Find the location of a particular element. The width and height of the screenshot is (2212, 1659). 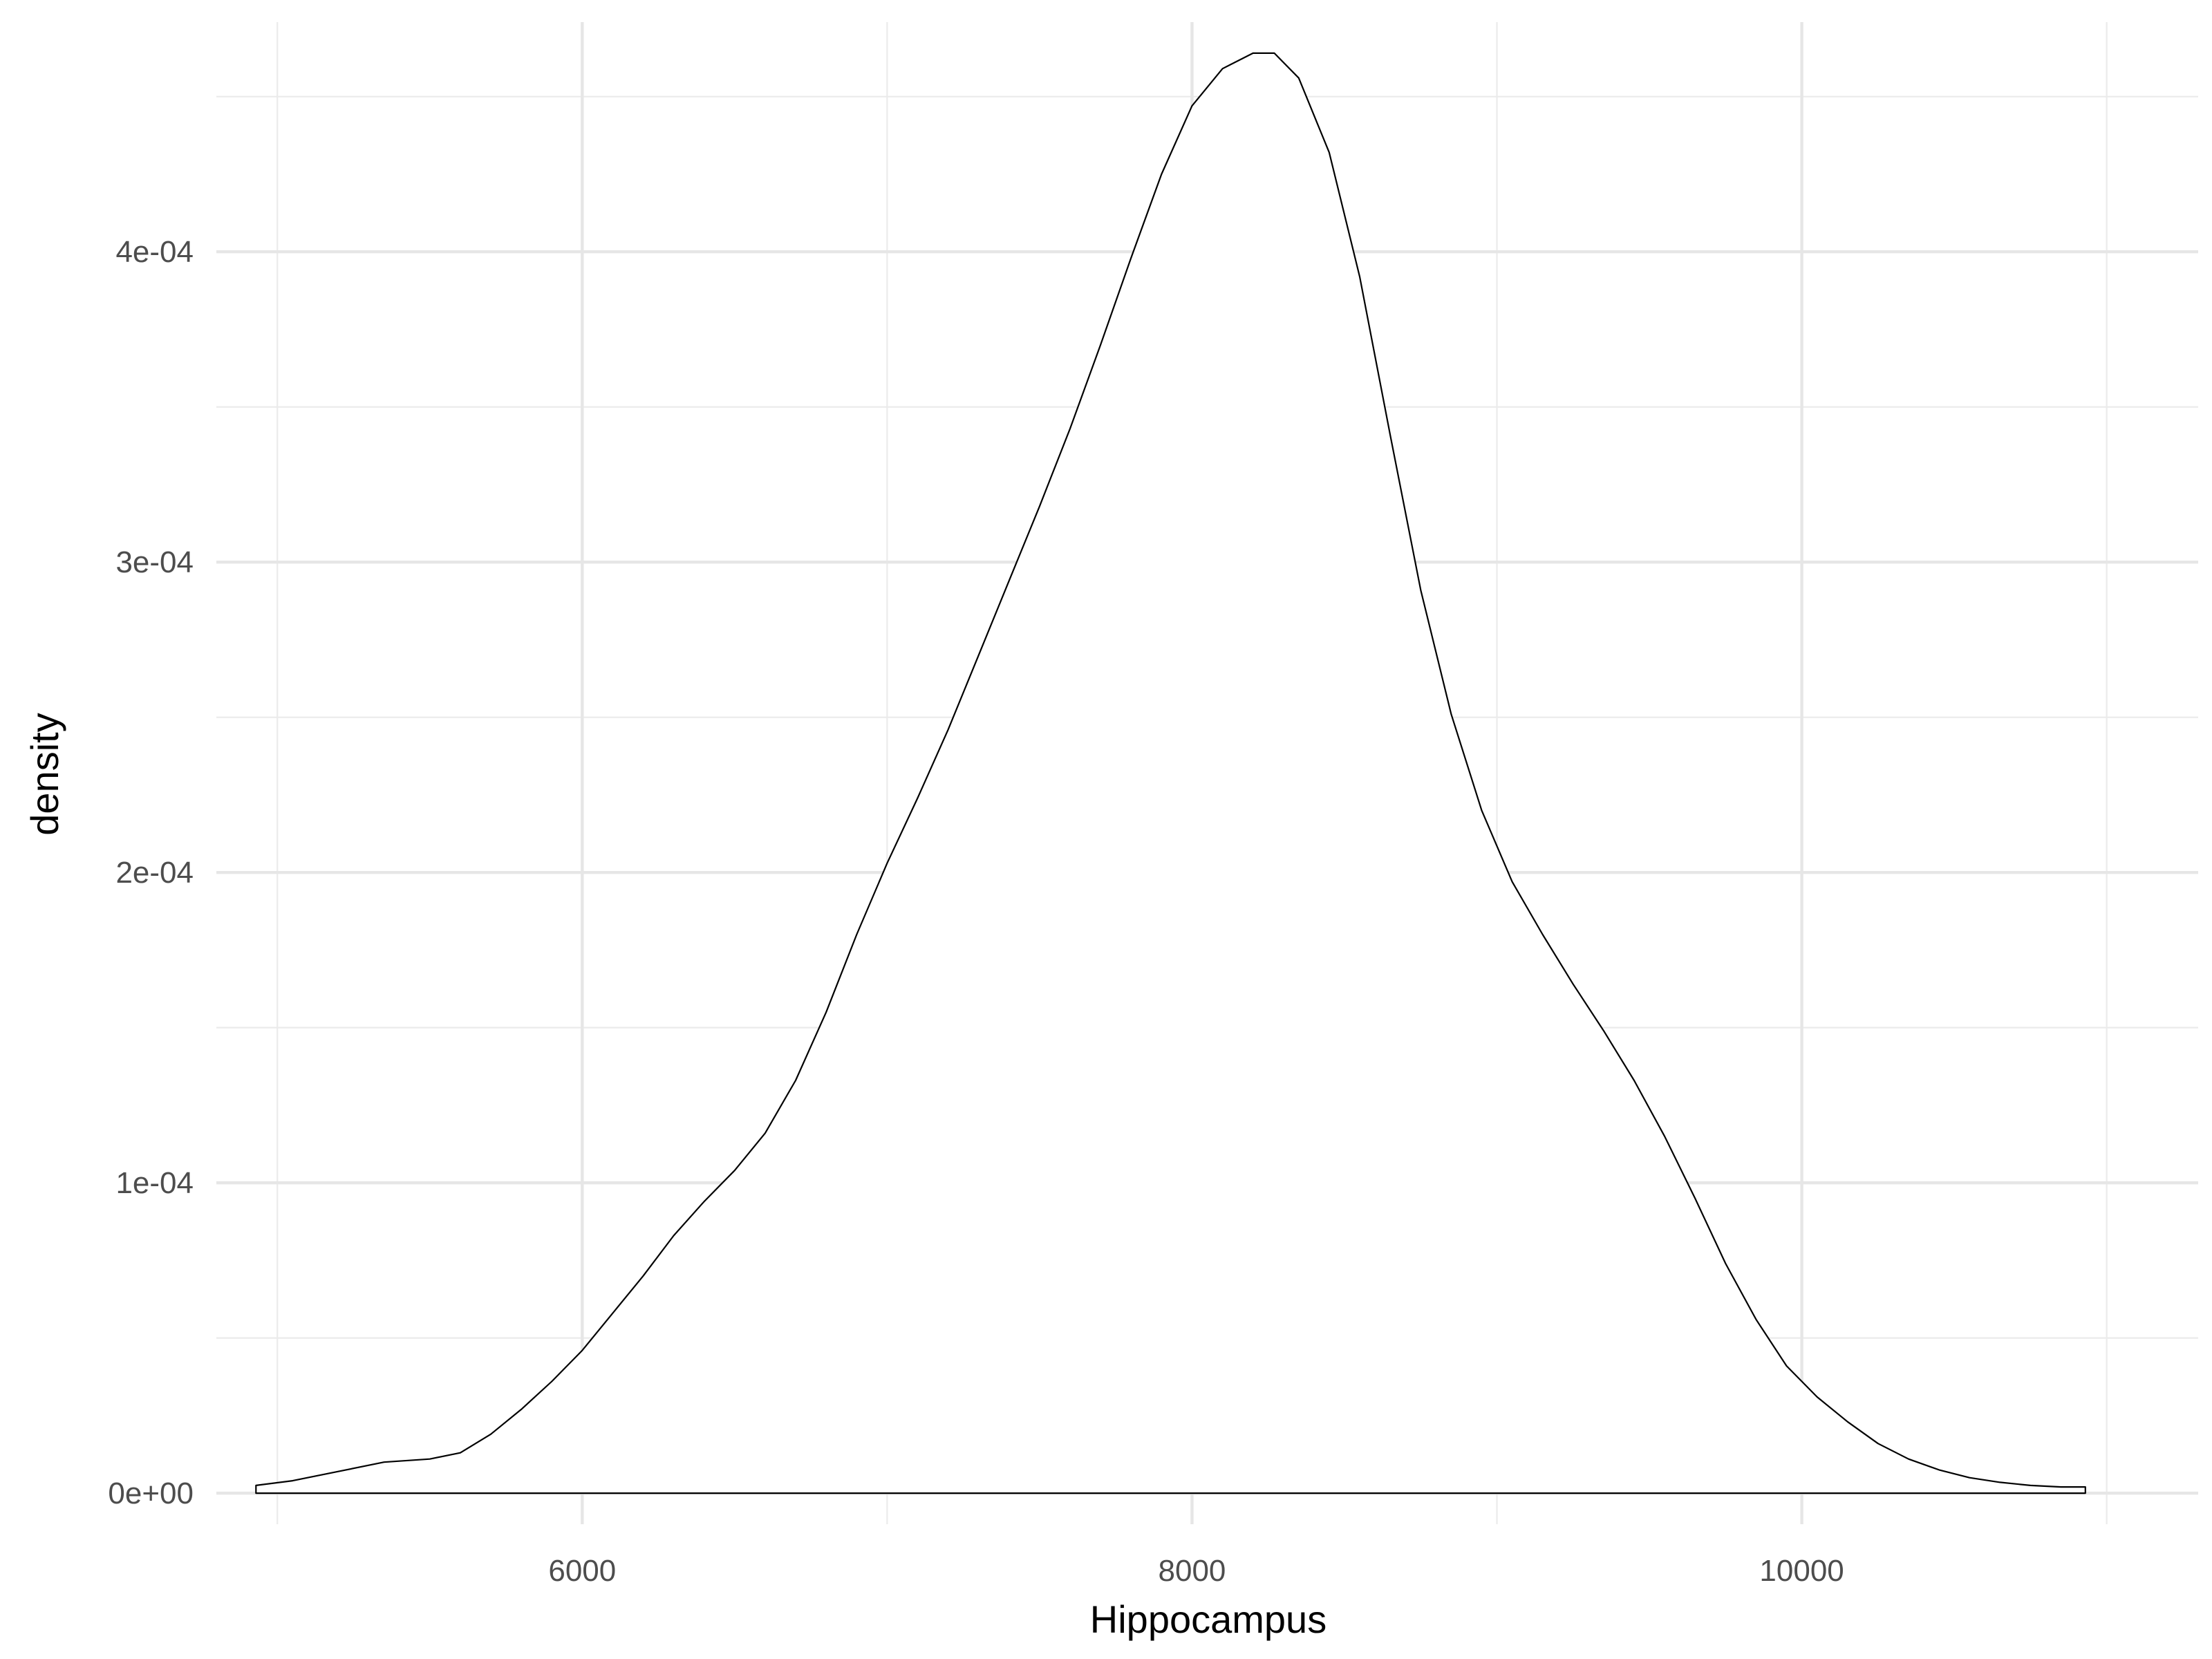

y-tick-label: 3e-04 is located at coordinates (155, 562).